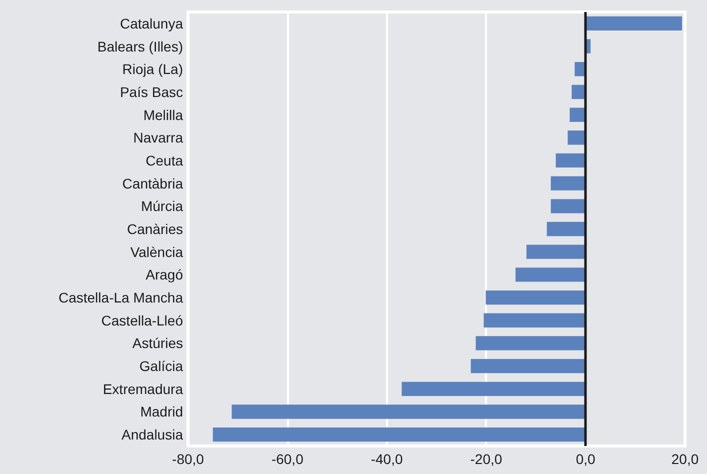 Image resolution: width=707 pixels, height=474 pixels. Describe the element at coordinates (157, 252) in the screenshot. I see `y-tick-label: València` at that location.